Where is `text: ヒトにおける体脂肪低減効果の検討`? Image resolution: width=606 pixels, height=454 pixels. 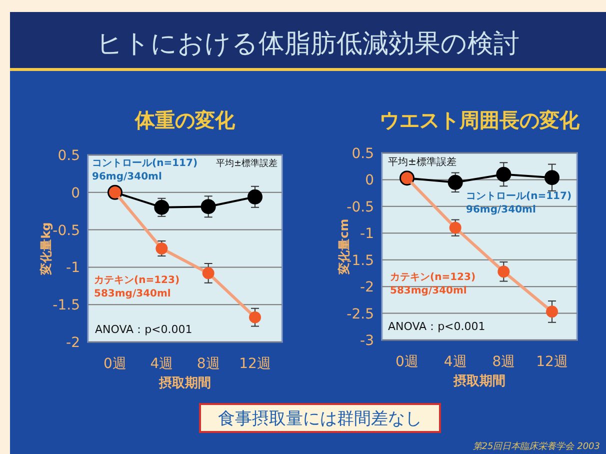 text: ヒトにおける体脂肪低減効果の検討 is located at coordinates (308, 44).